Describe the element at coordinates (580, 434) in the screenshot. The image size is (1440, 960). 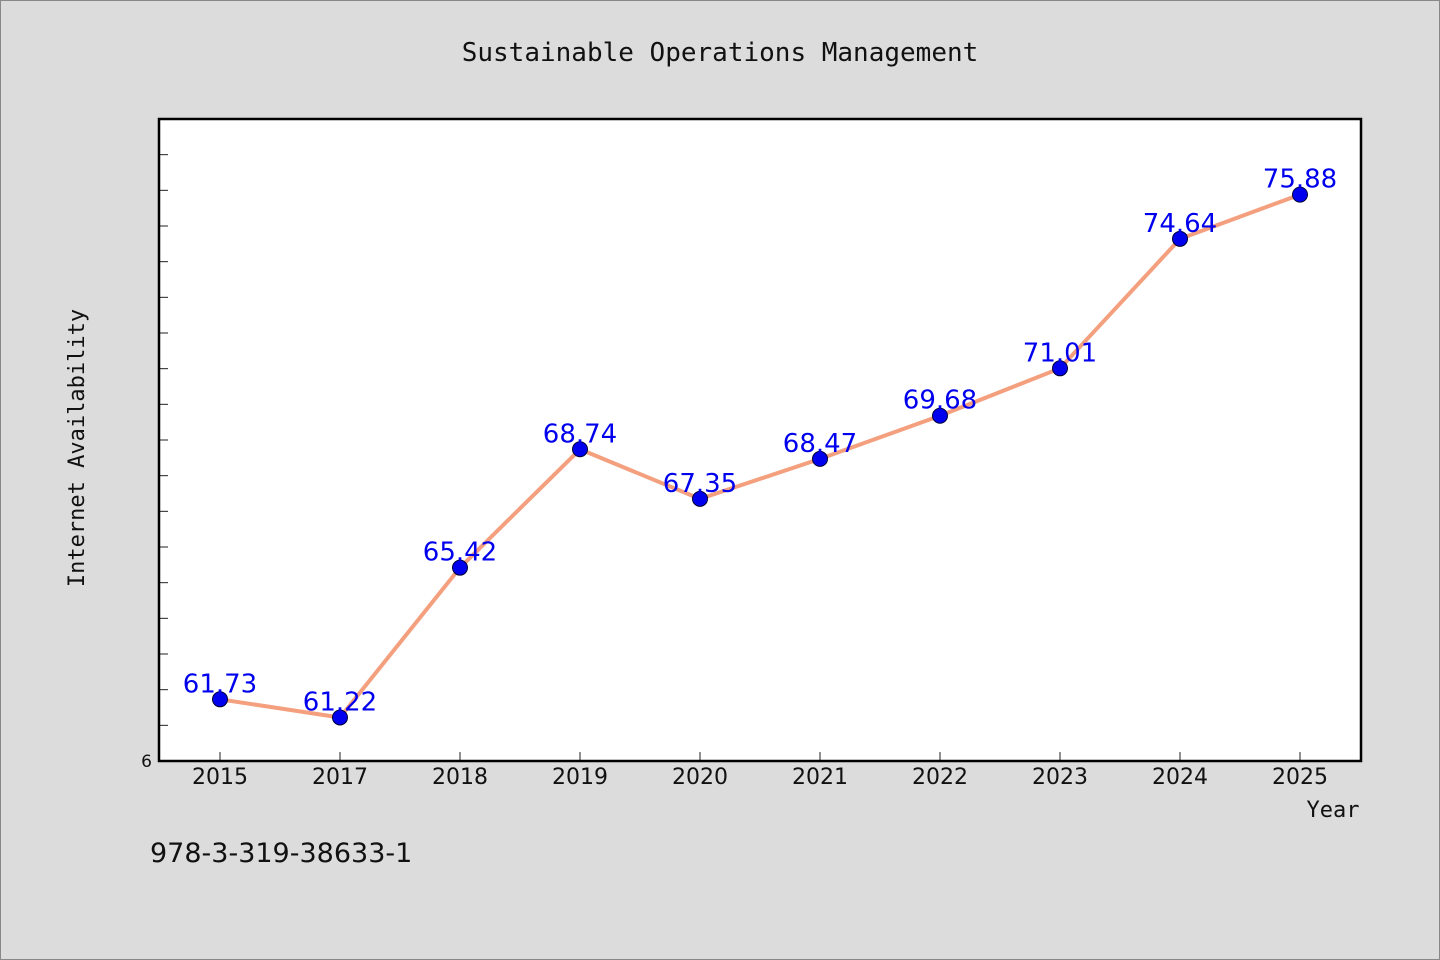
I see `data-label: 68.74` at that location.